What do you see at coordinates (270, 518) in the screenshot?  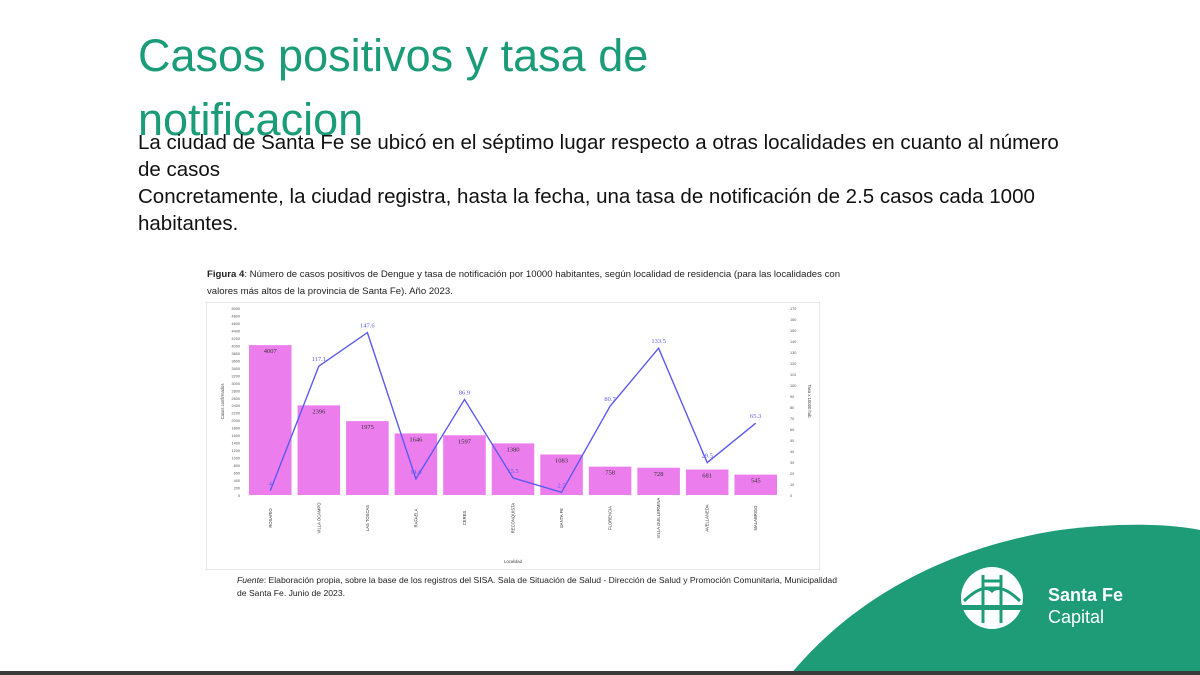 I see `x-tick-label: ROSARIO` at bounding box center [270, 518].